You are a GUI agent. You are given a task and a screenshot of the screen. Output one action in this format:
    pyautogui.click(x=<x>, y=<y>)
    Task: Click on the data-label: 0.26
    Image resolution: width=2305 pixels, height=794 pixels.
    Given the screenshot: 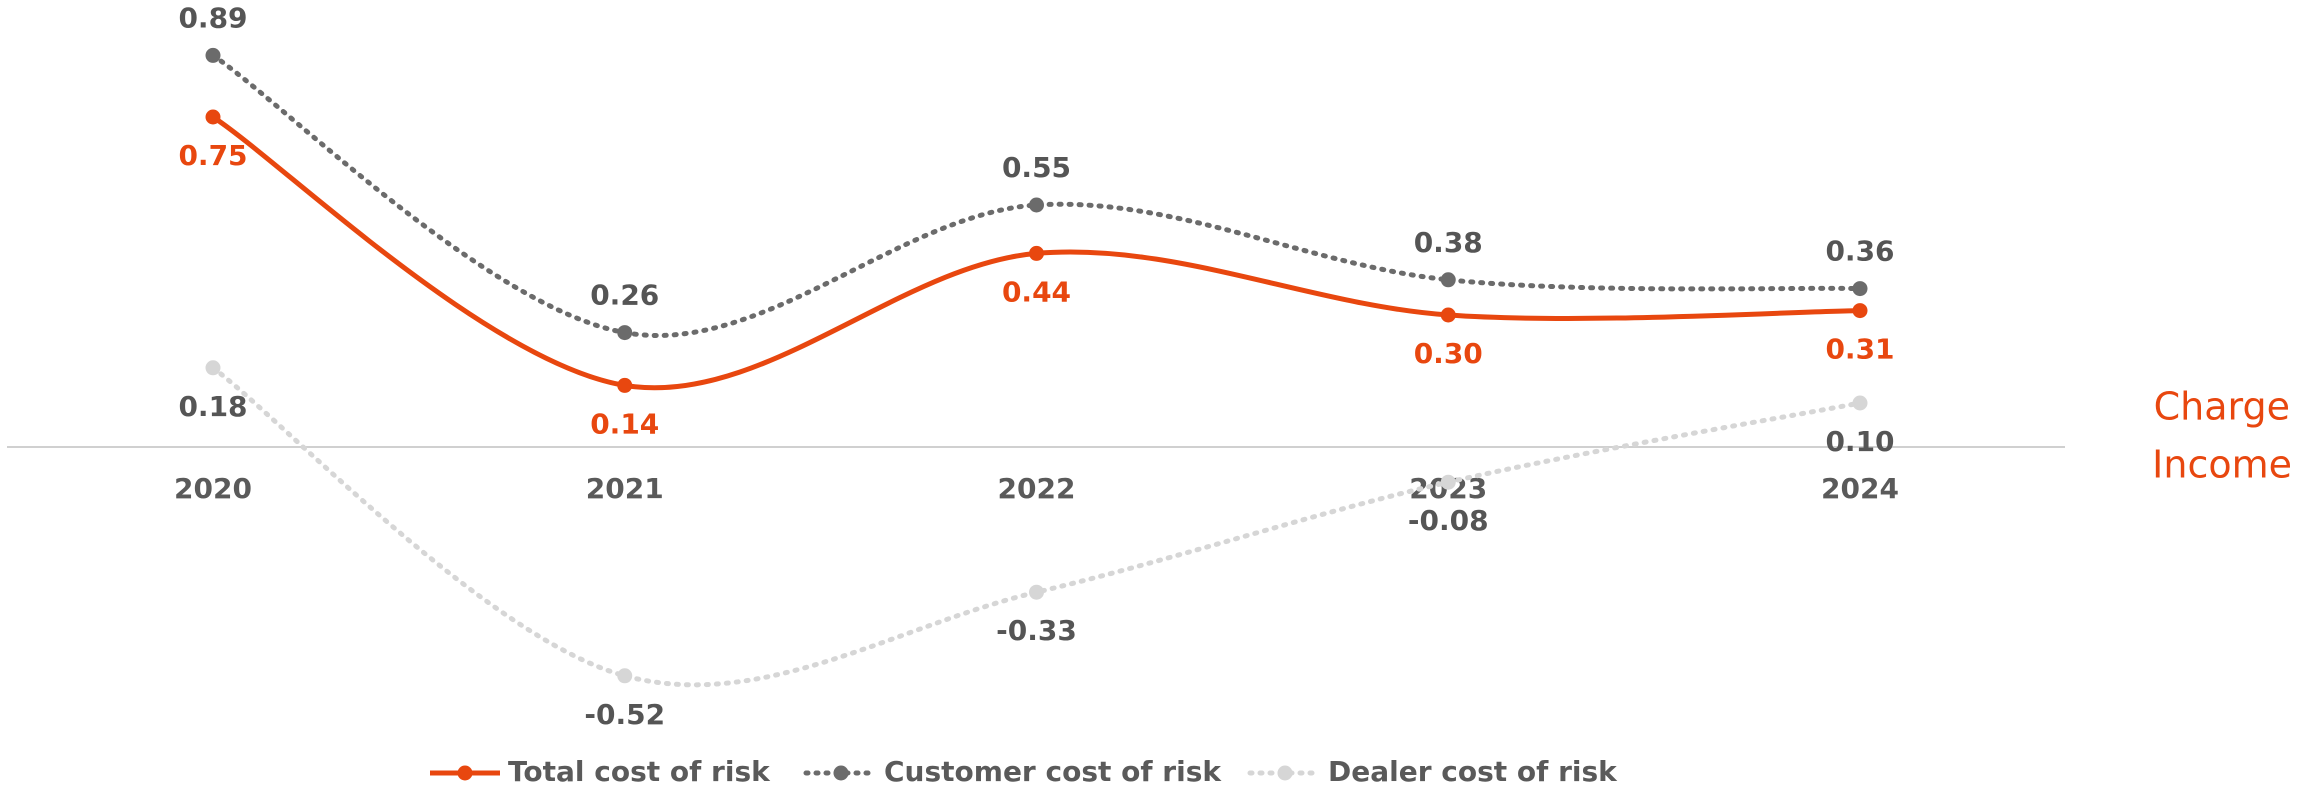 What is the action you would take?
    pyautogui.click(x=624, y=295)
    